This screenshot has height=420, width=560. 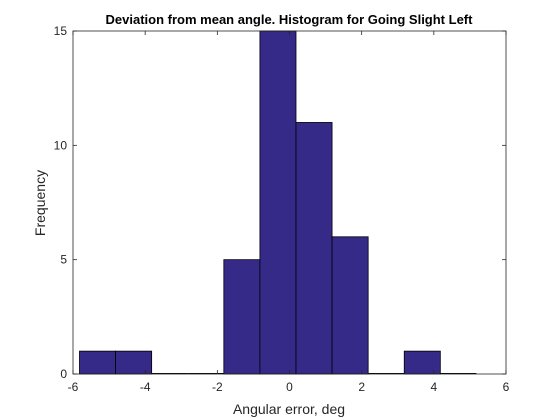 What do you see at coordinates (361, 387) in the screenshot?
I see `x-tick-label: 2` at bounding box center [361, 387].